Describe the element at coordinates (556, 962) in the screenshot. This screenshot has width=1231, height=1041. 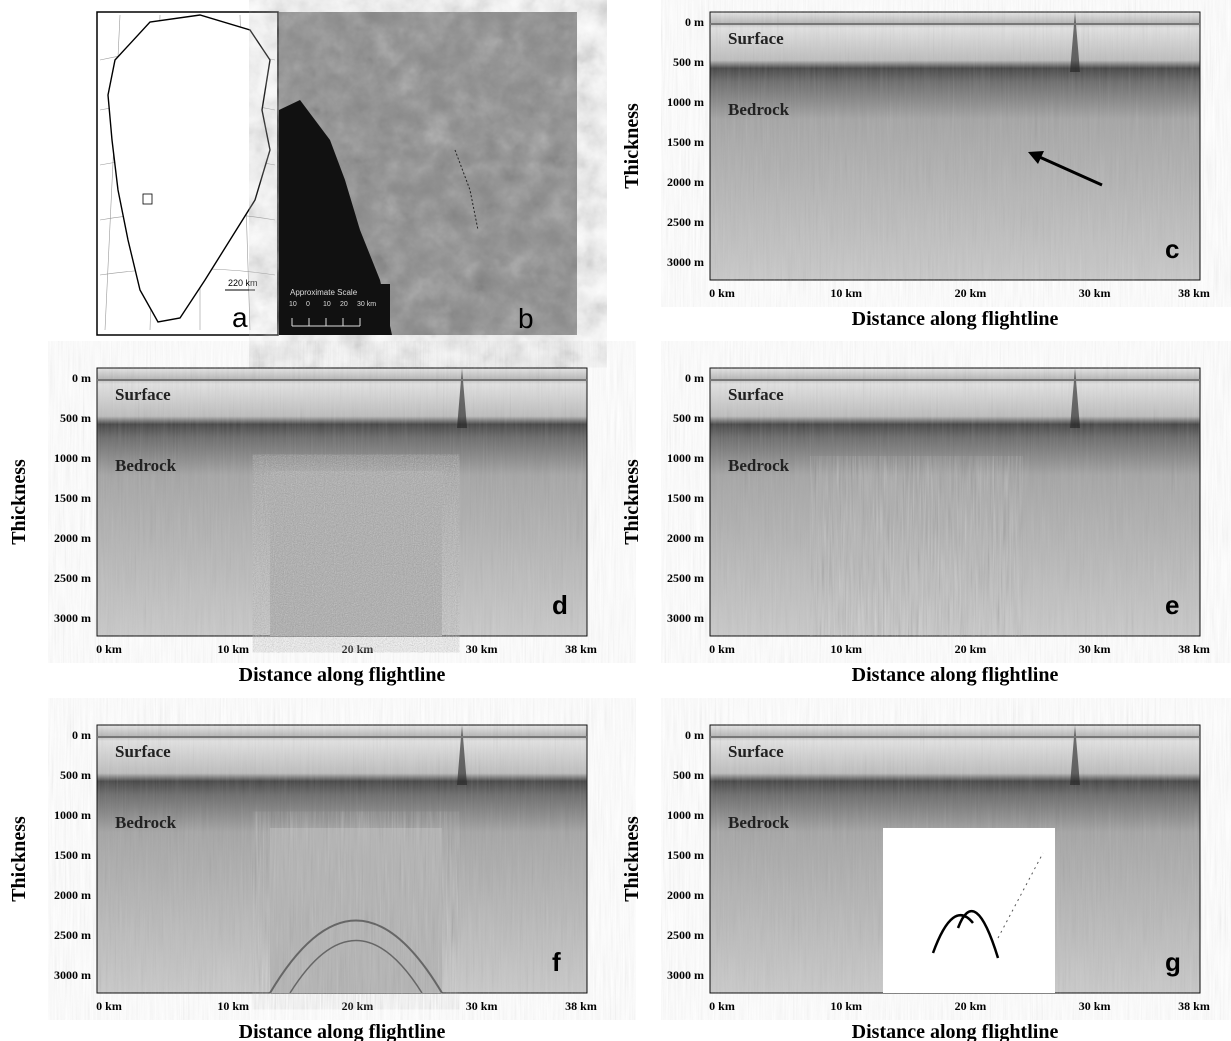
I see `panel-letter: f` at that location.